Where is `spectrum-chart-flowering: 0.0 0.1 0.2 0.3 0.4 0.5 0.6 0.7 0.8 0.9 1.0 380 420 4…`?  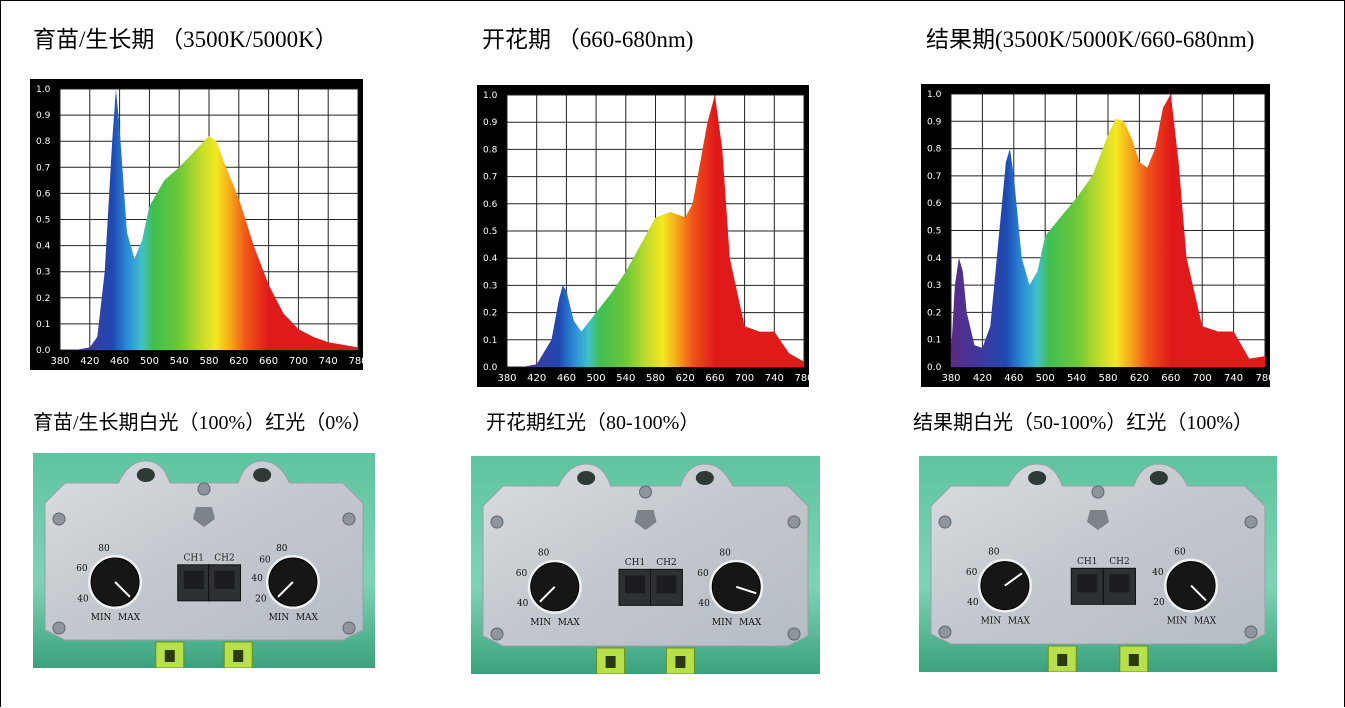 spectrum-chart-flowering: 0.0 0.1 0.2 0.3 0.4 0.5 0.6 0.7 0.8 0.9 1.0 380 420 4… is located at coordinates (643, 236).